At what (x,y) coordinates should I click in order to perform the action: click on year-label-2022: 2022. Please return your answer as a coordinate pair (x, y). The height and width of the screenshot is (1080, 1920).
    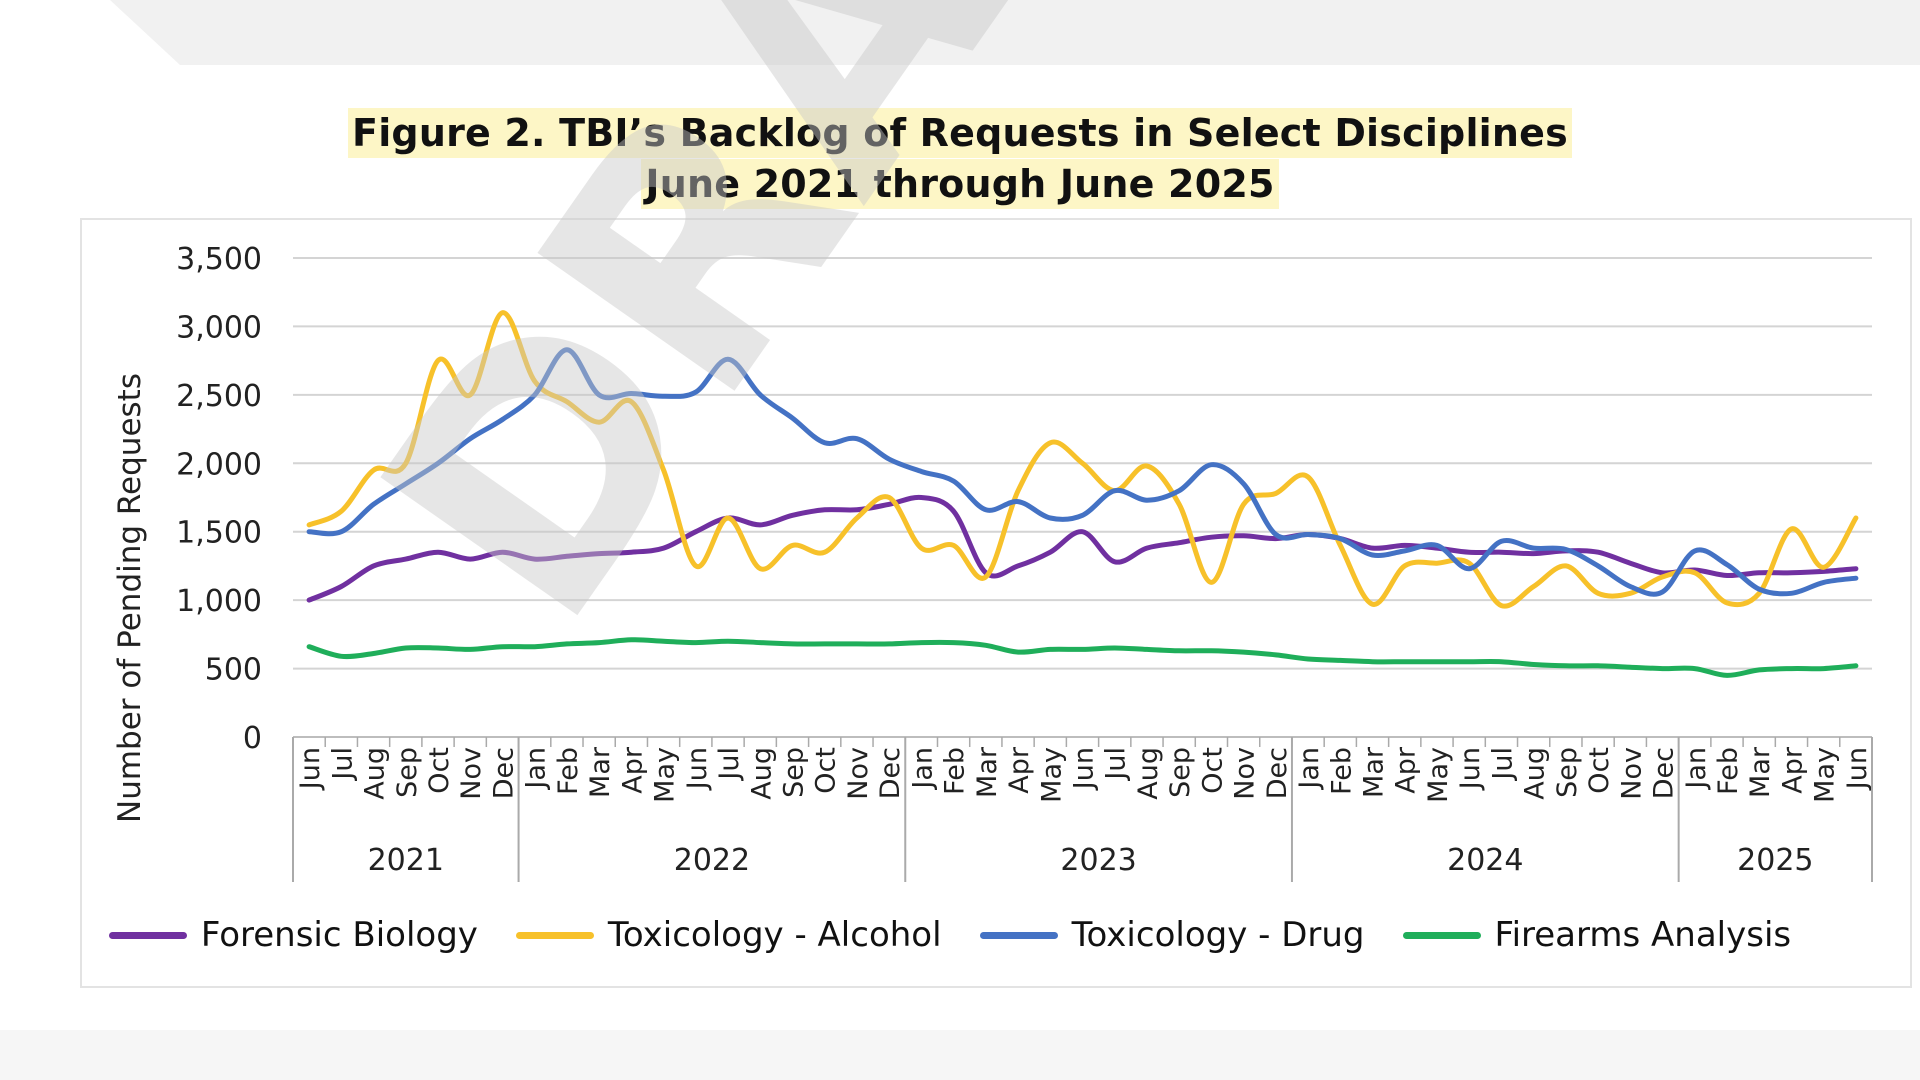
    Looking at the image, I should click on (712, 860).